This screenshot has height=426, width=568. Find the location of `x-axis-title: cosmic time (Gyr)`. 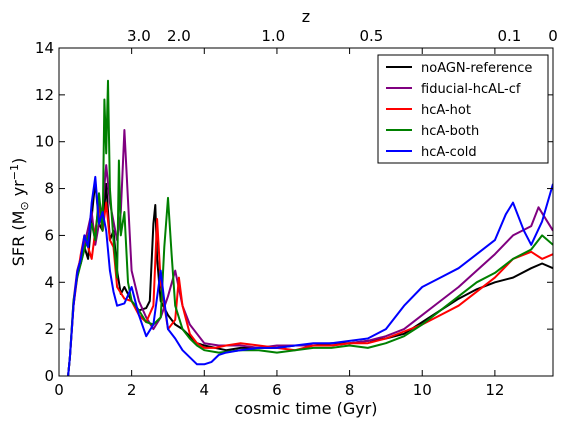

x-axis-title: cosmic time (Gyr) is located at coordinates (306, 408).